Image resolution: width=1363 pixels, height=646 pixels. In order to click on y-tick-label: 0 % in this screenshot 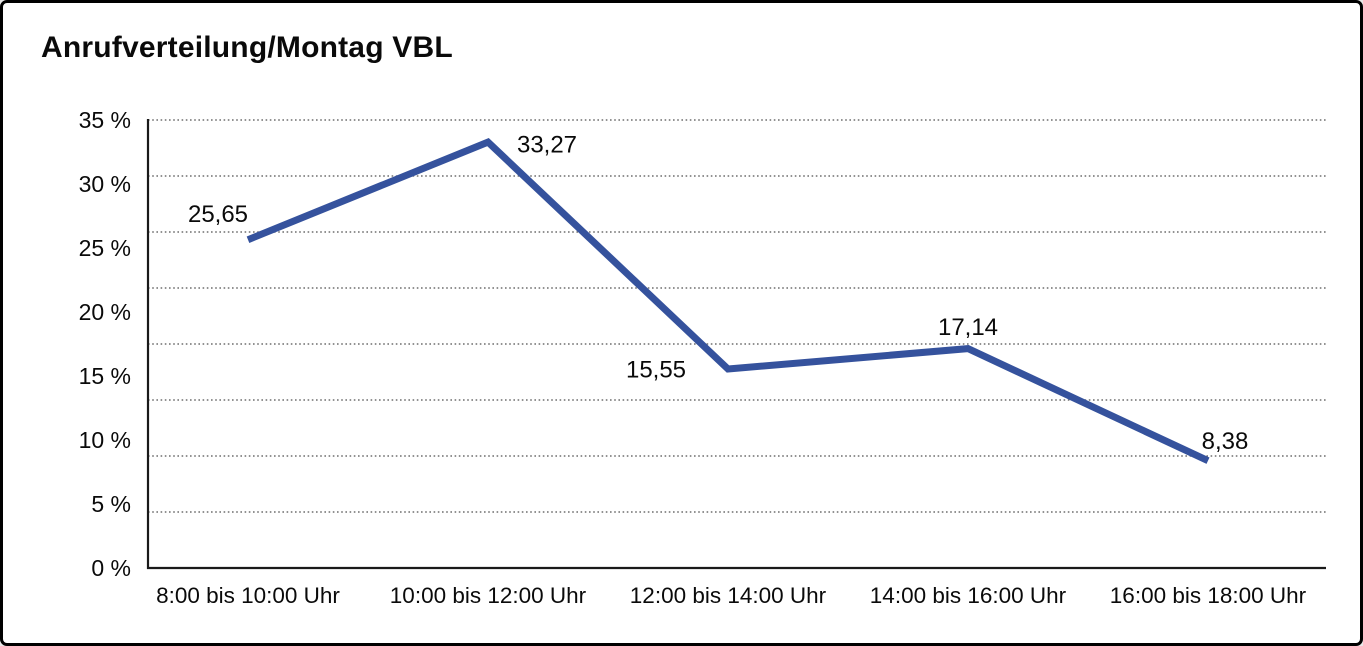, I will do `click(111, 568)`.